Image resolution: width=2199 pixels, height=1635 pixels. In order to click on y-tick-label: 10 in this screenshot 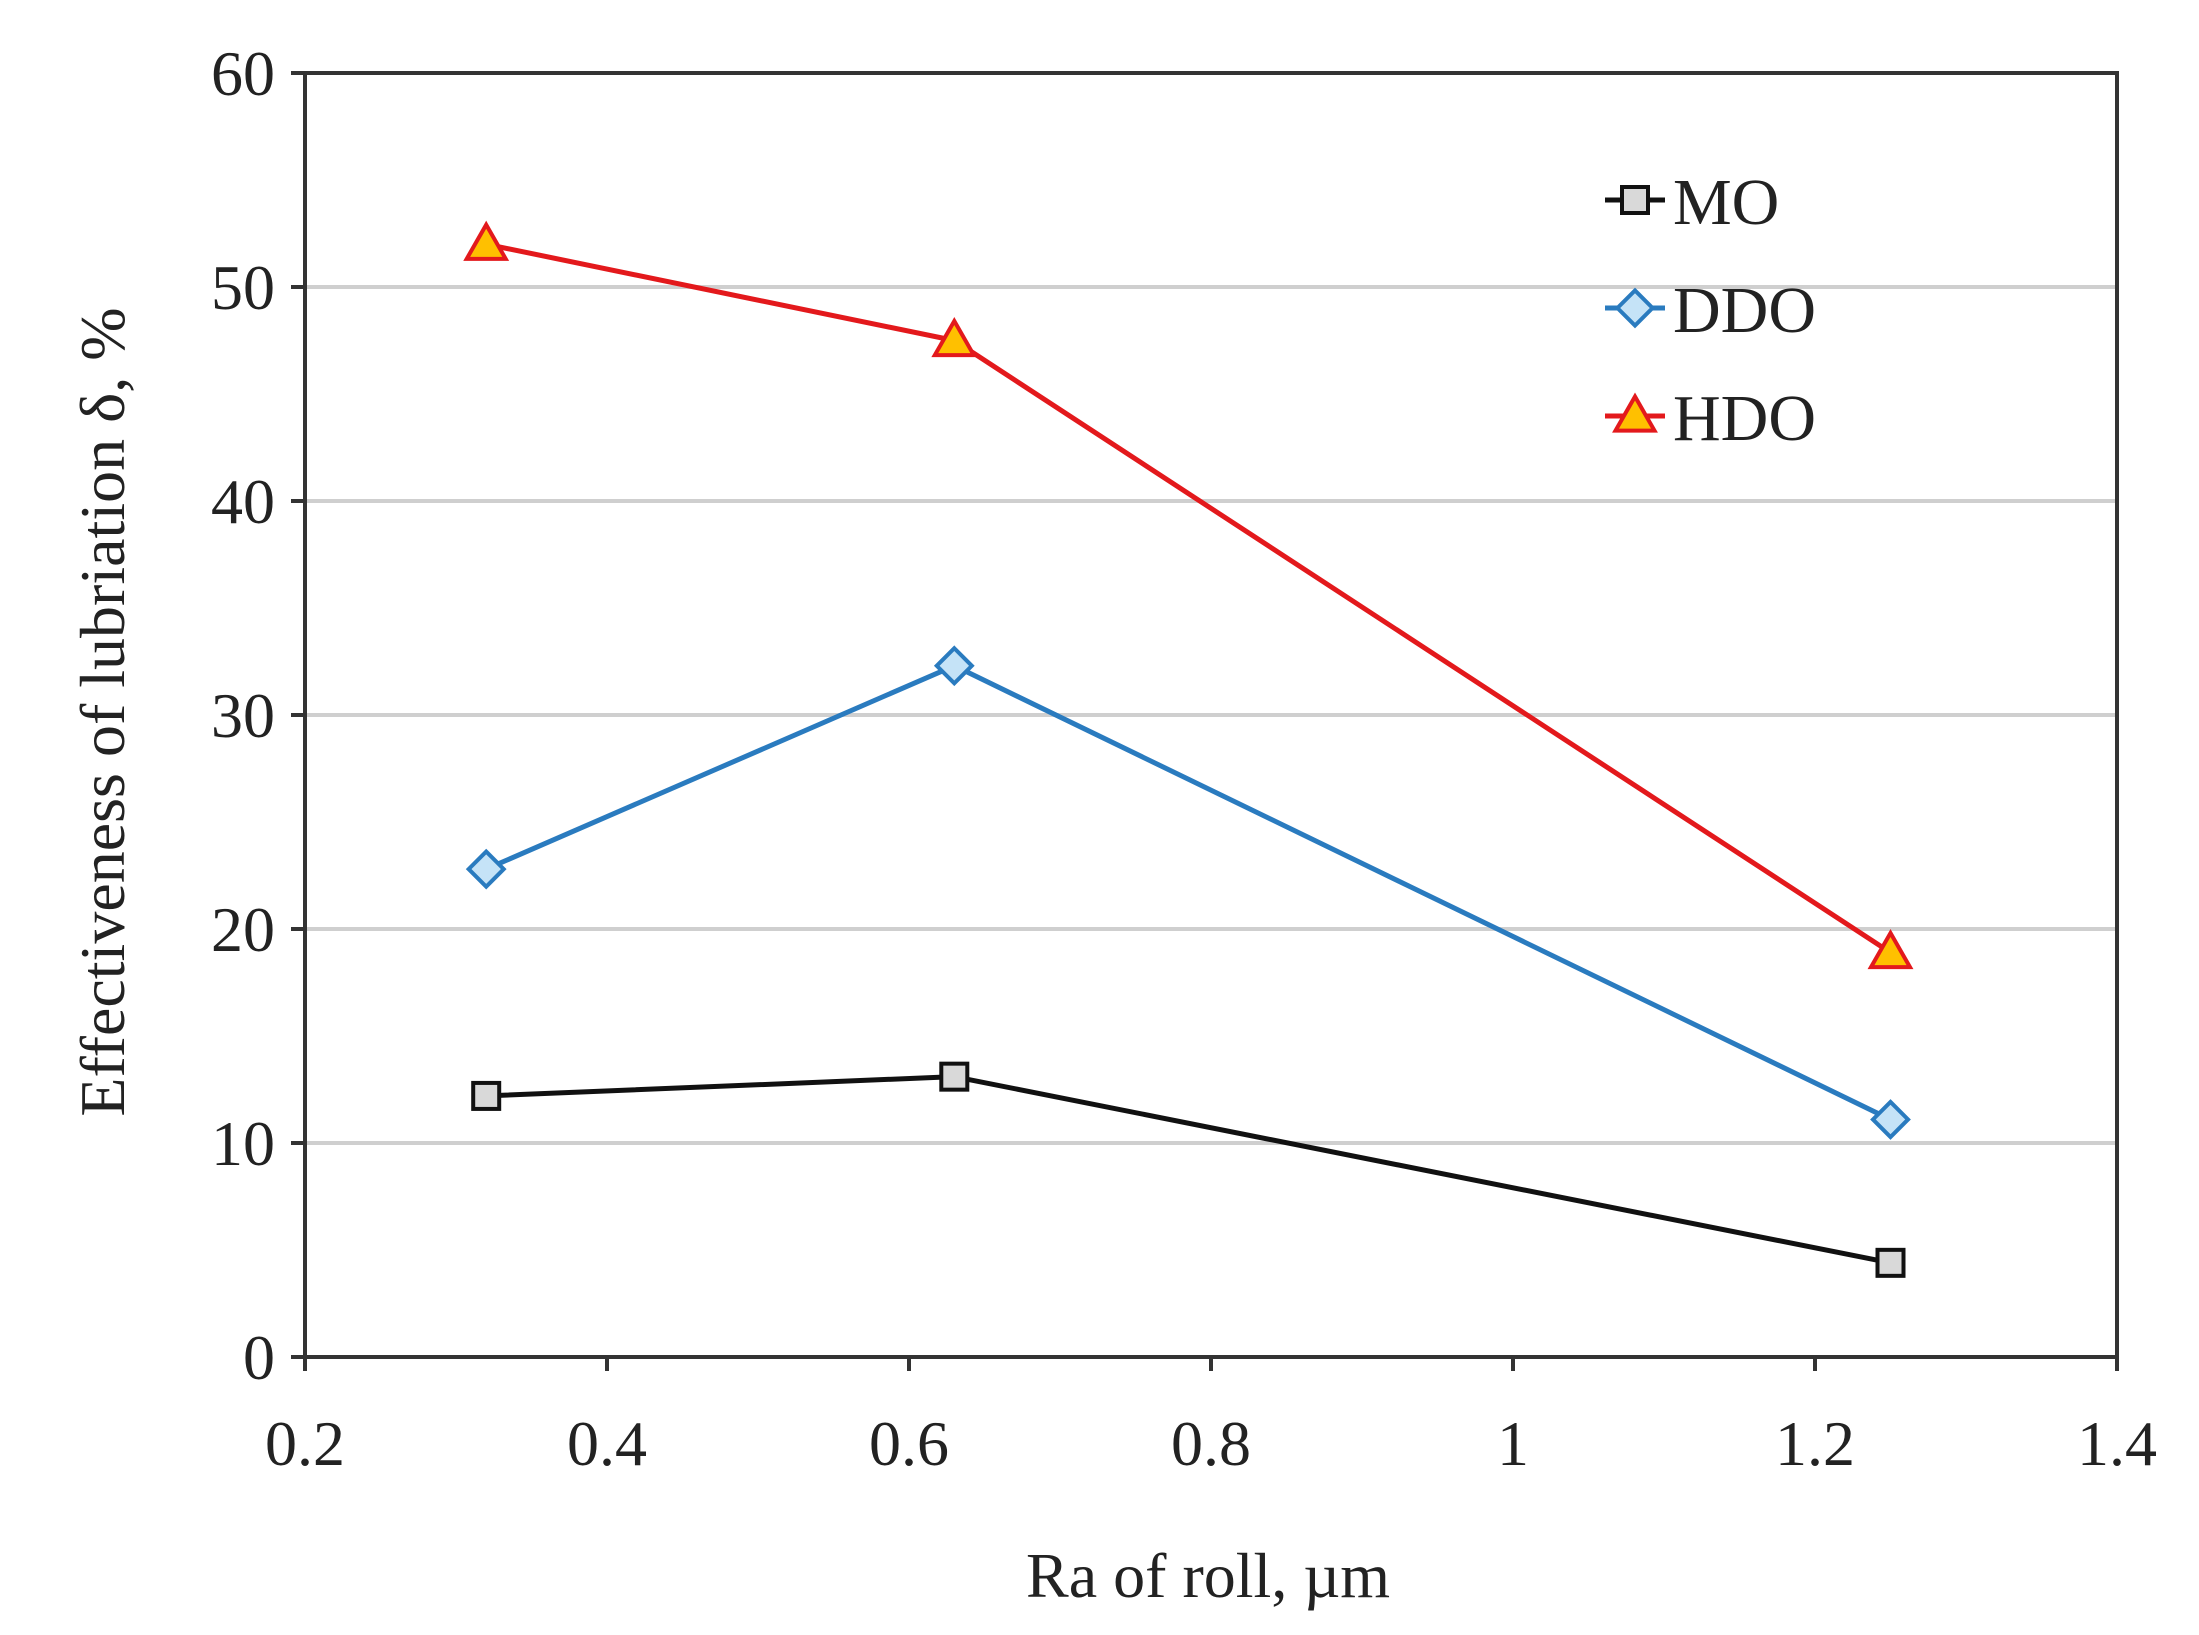, I will do `click(243, 1143)`.